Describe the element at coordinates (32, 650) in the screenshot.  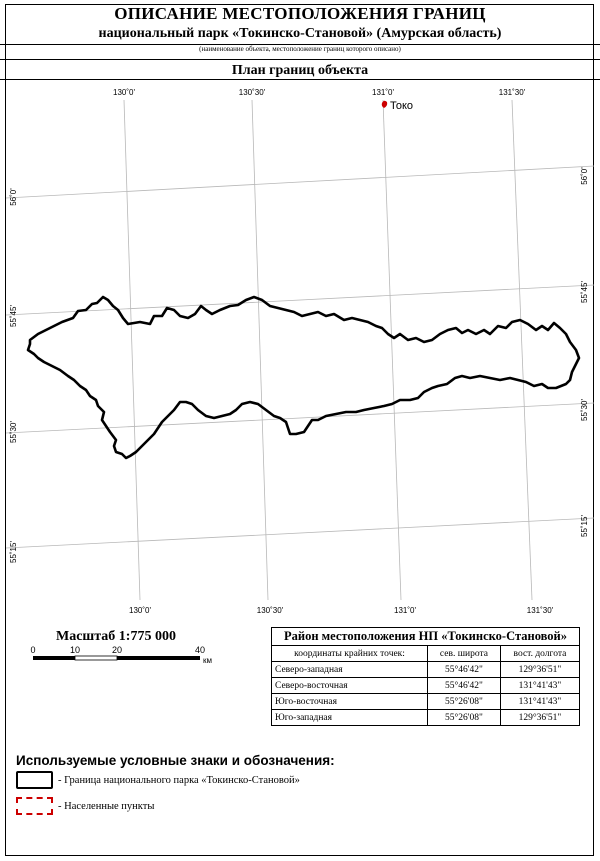
I see `scale-tick-label: 0` at that location.